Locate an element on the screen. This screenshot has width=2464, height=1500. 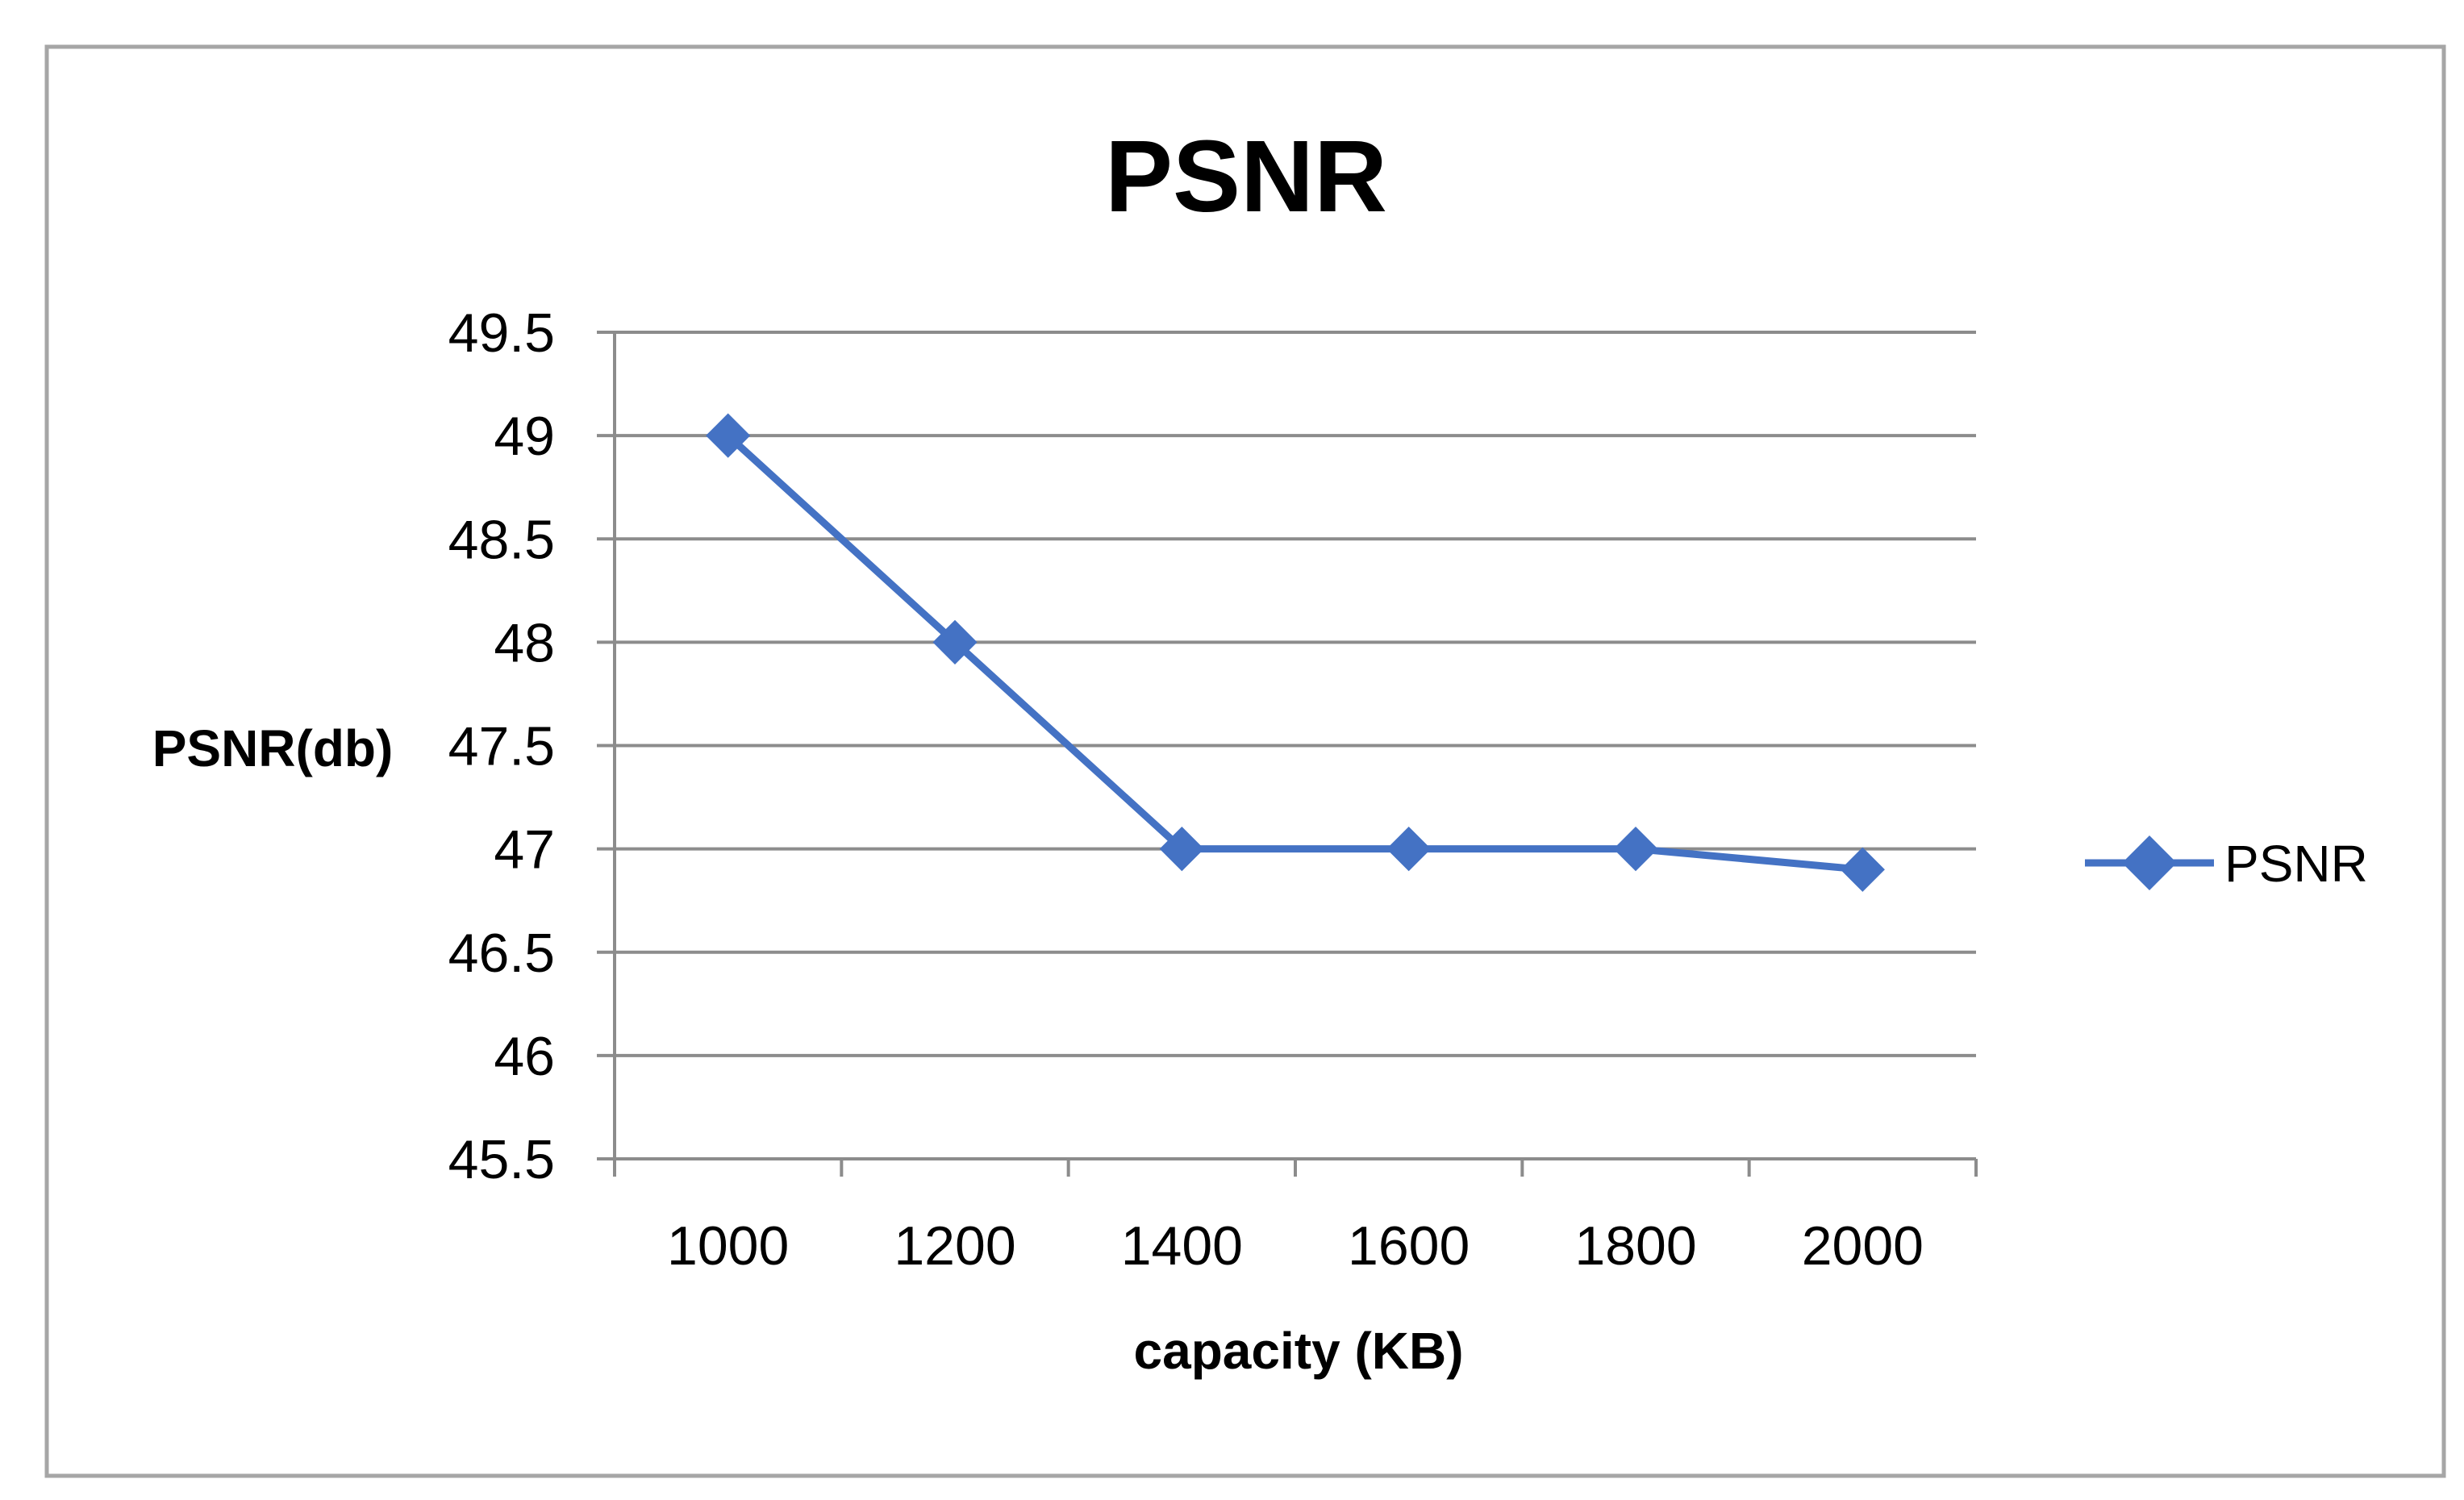
chart-title: PSNR is located at coordinates (1246, 176).